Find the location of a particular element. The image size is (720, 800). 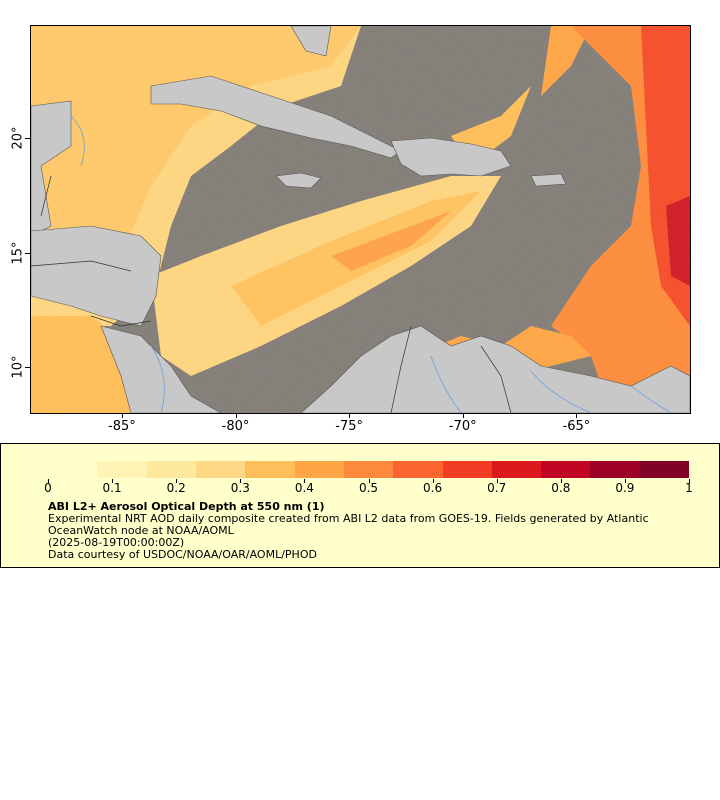

colorbar-label: 0.3 is located at coordinates (240, 488).